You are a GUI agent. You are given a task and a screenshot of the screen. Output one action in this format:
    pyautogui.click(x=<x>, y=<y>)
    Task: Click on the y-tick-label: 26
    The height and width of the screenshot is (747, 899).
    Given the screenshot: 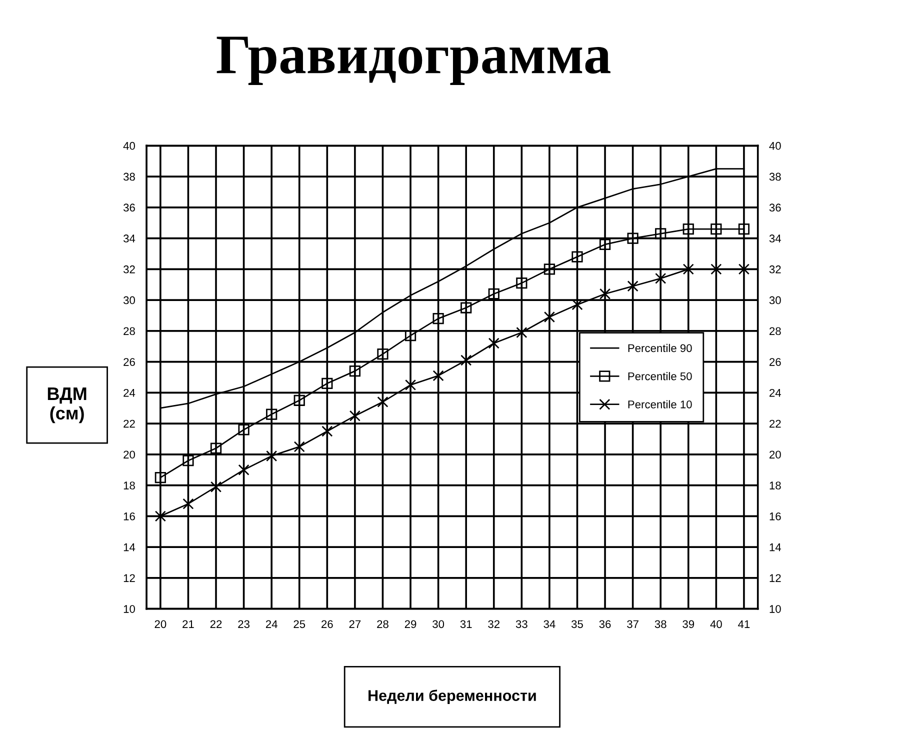 What is the action you would take?
    pyautogui.click(x=129, y=362)
    